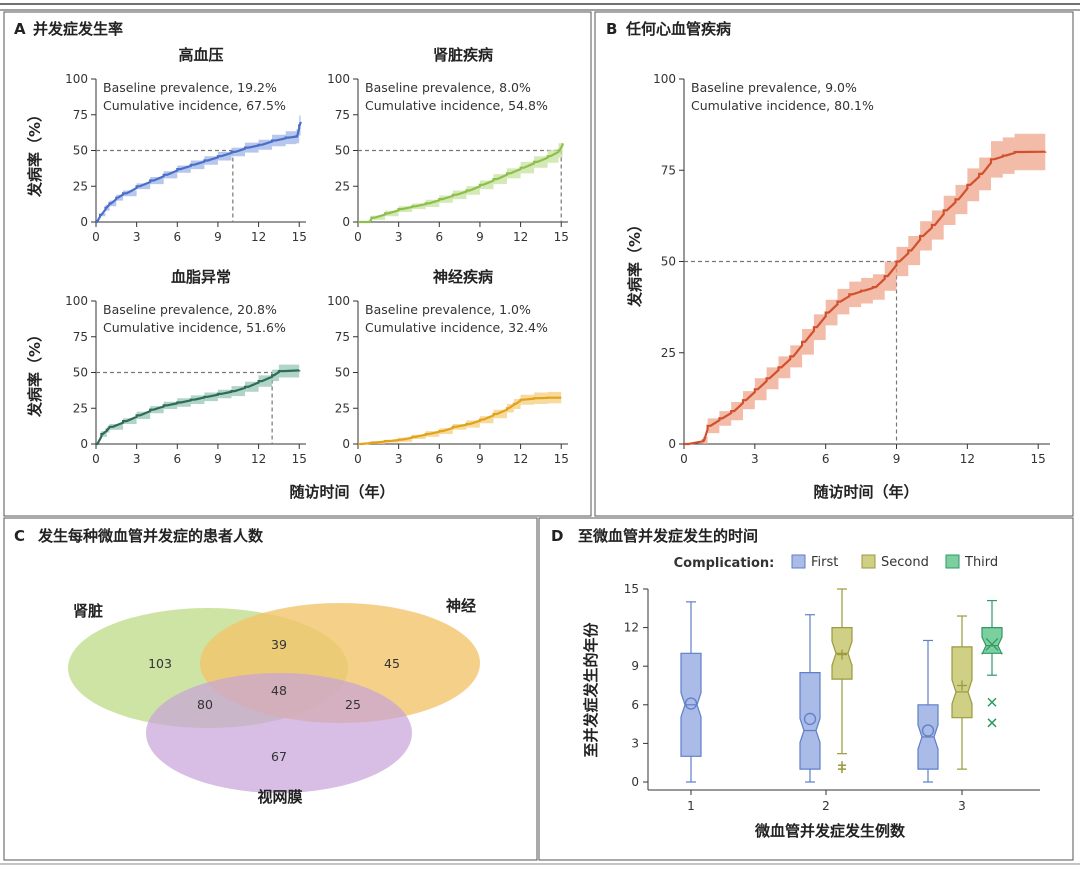 The height and width of the screenshot is (869, 1080). What do you see at coordinates (992, 663) in the screenshot?
I see `box-3-third` at bounding box center [992, 663].